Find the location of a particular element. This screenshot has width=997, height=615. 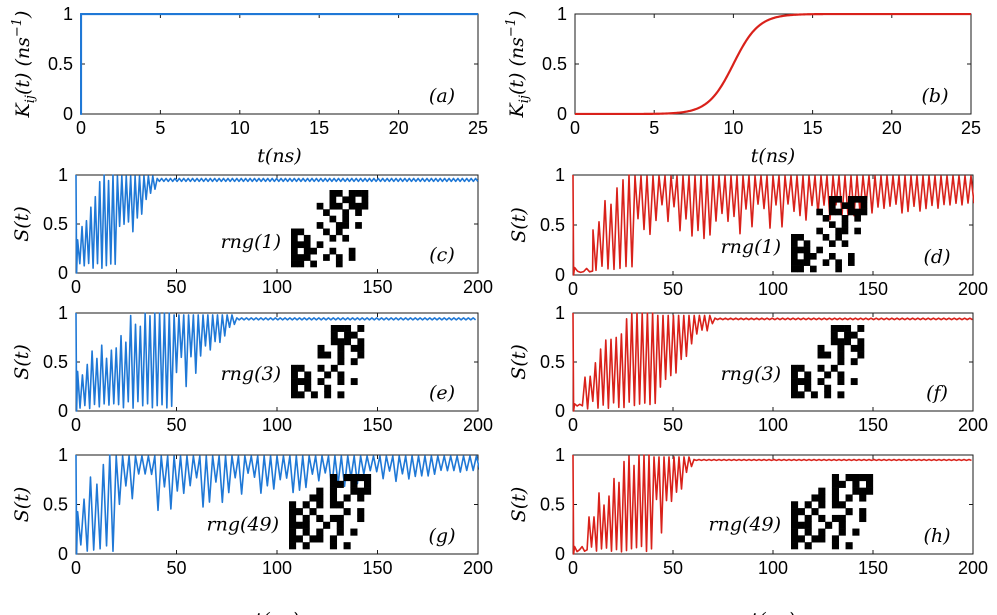

x-tick-label: 50 is located at coordinates (673, 425).